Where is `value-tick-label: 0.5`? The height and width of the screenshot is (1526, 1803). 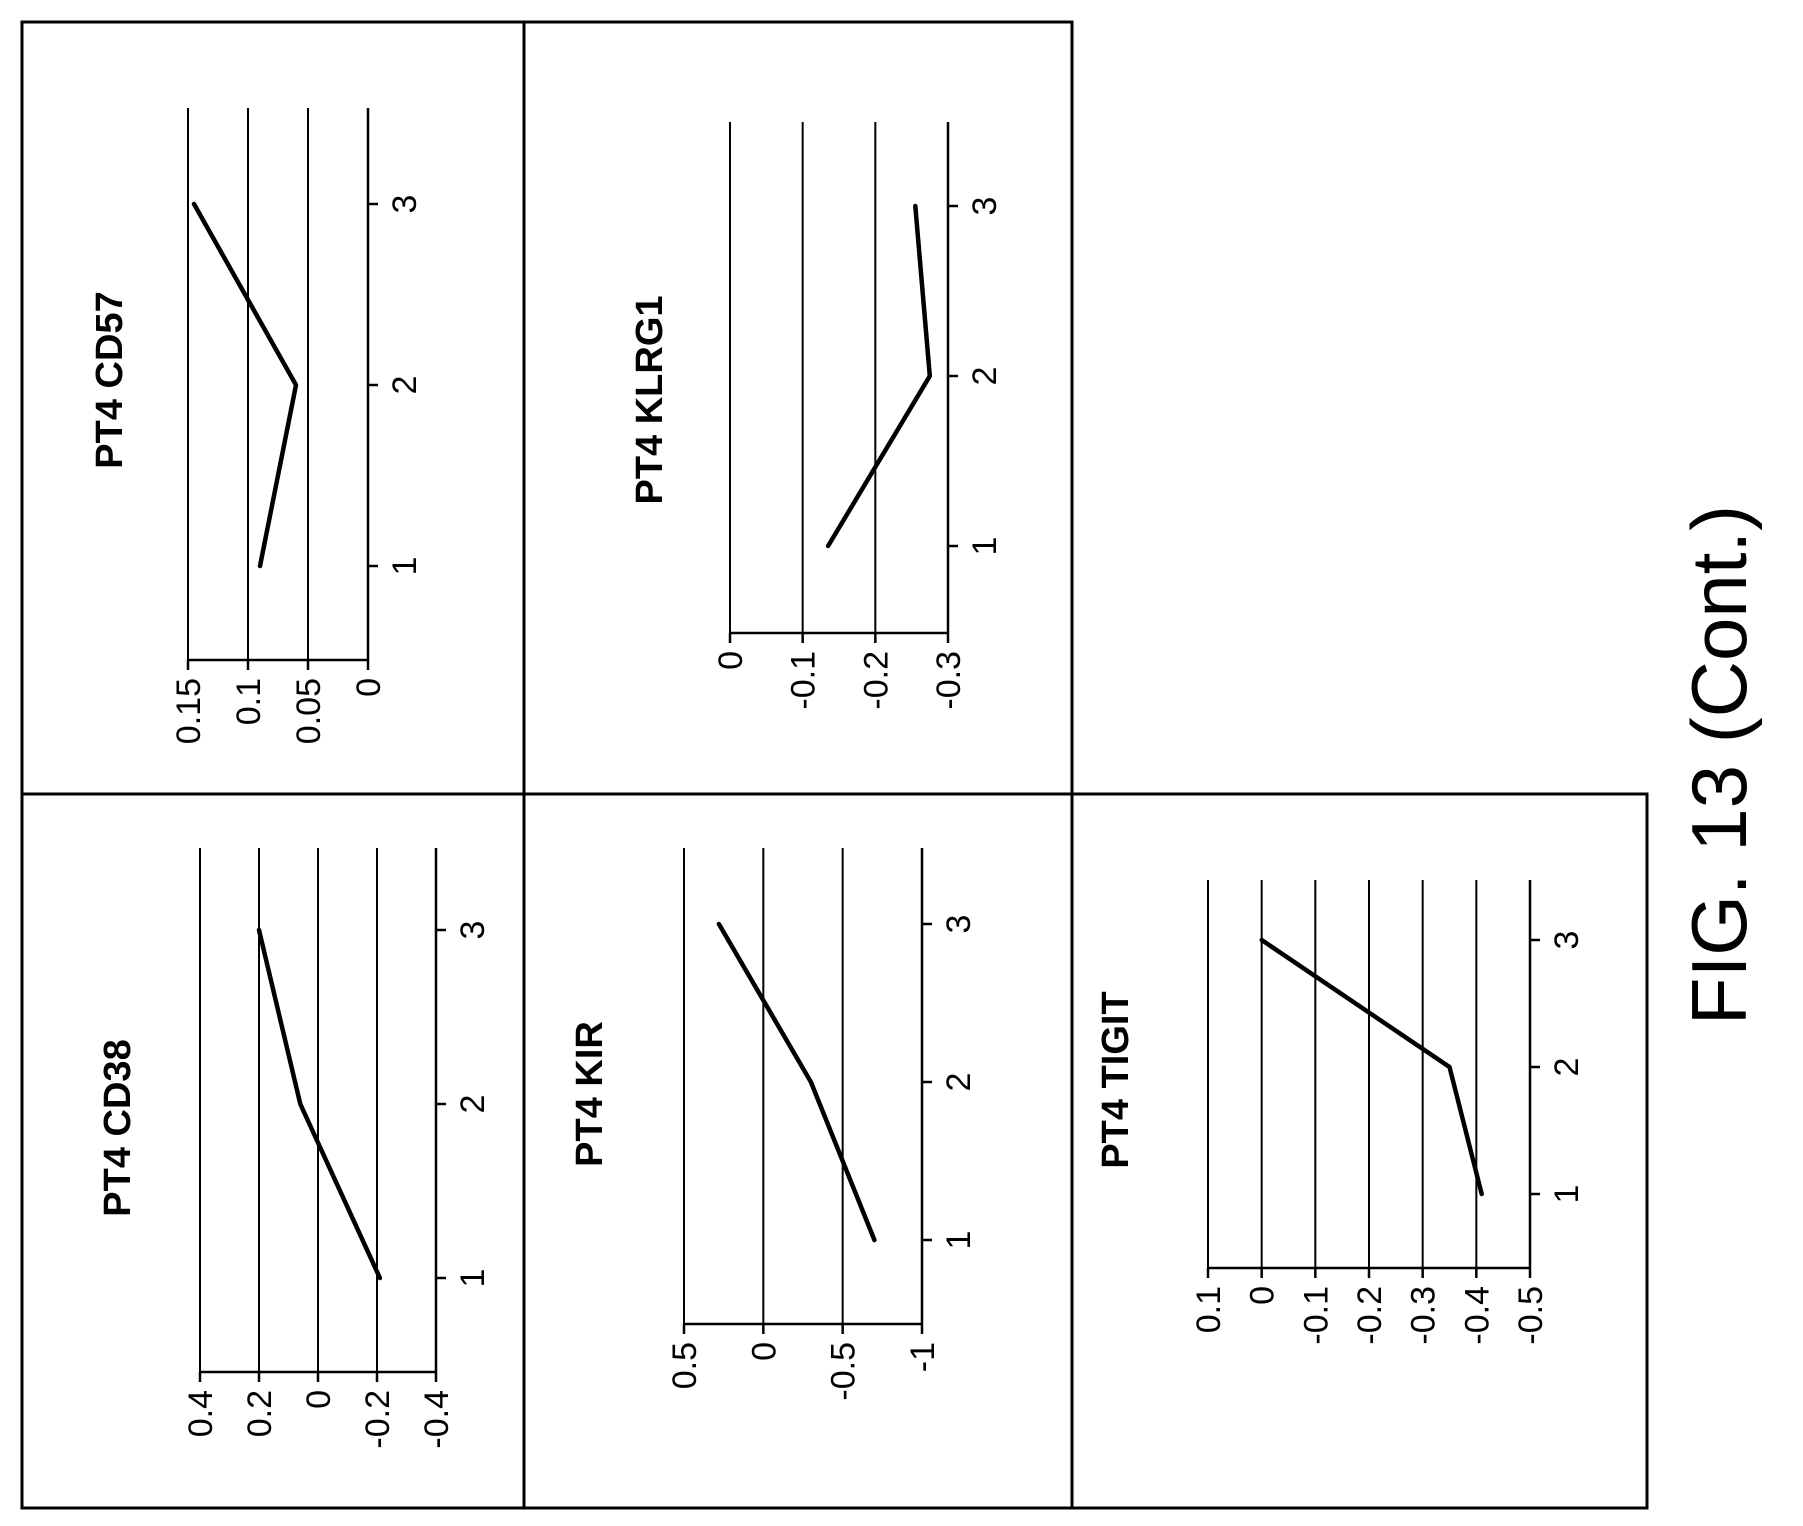
value-tick-label: 0.5 is located at coordinates (685, 1365).